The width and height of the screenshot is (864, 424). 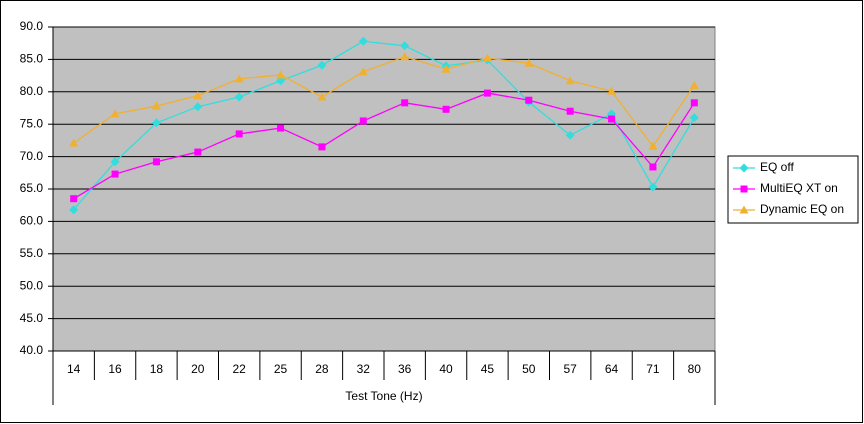 I want to click on y-tick-label: 75.0, so click(x=32, y=123).